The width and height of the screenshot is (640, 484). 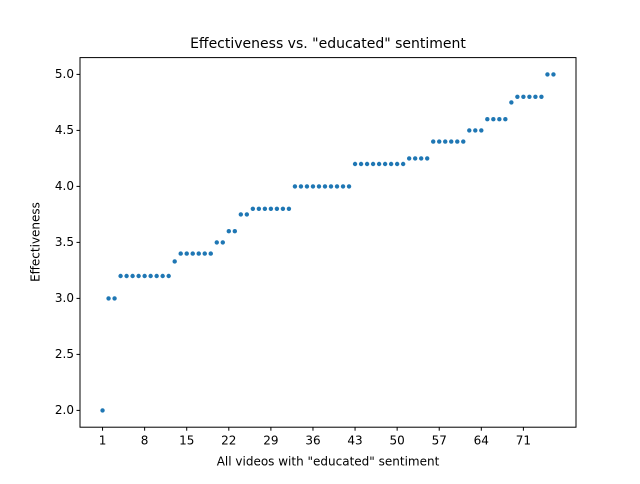 What do you see at coordinates (523, 441) in the screenshot?
I see `x-tick-label: 71` at bounding box center [523, 441].